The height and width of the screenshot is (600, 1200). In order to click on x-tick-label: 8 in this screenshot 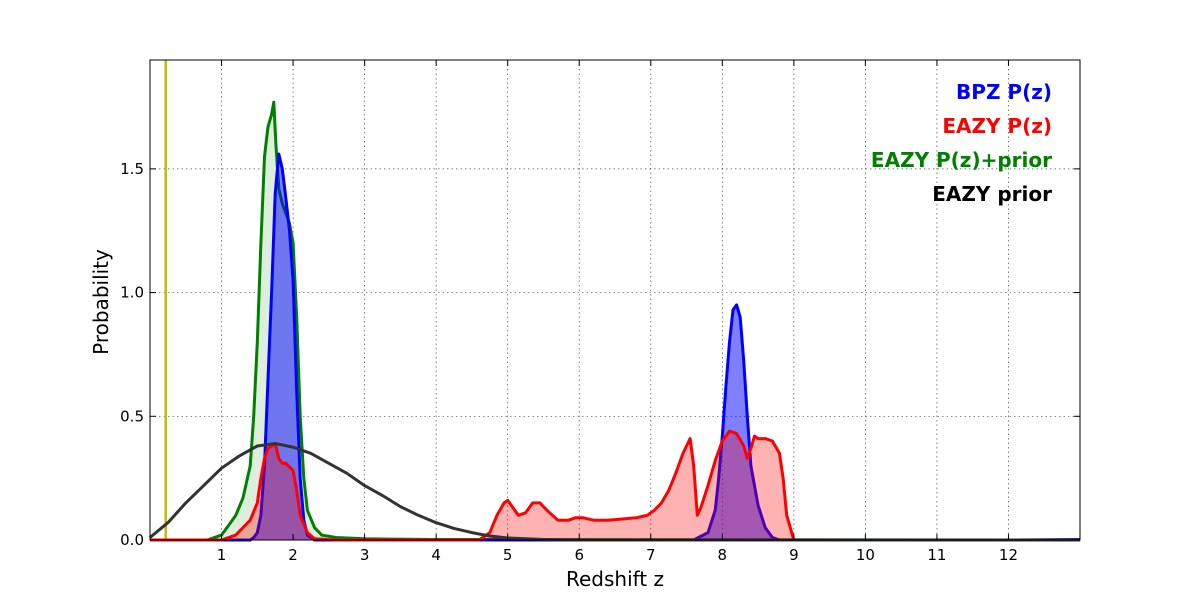, I will do `click(723, 555)`.